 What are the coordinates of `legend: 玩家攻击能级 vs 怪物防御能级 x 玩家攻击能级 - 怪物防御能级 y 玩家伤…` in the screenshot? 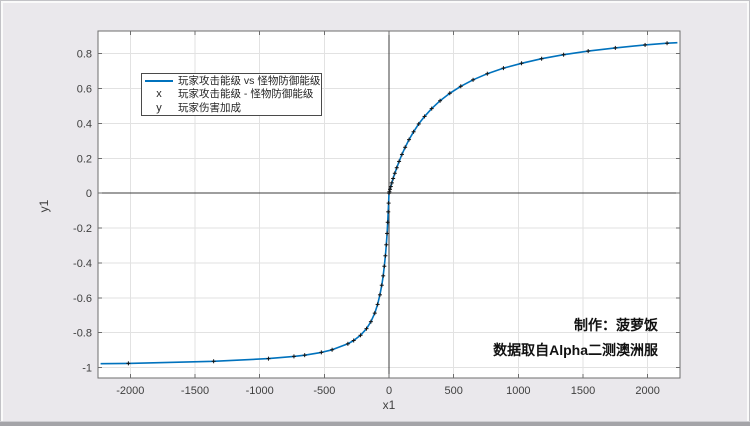 It's located at (231, 94).